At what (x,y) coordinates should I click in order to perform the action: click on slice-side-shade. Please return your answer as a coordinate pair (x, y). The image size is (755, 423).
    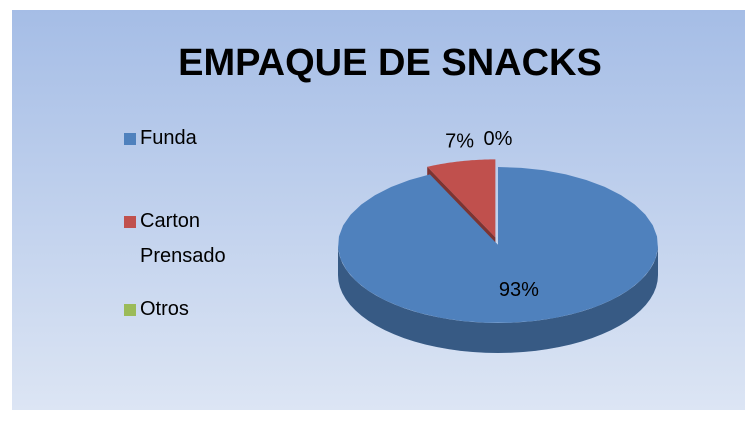
    Looking at the image, I should click on (498, 299).